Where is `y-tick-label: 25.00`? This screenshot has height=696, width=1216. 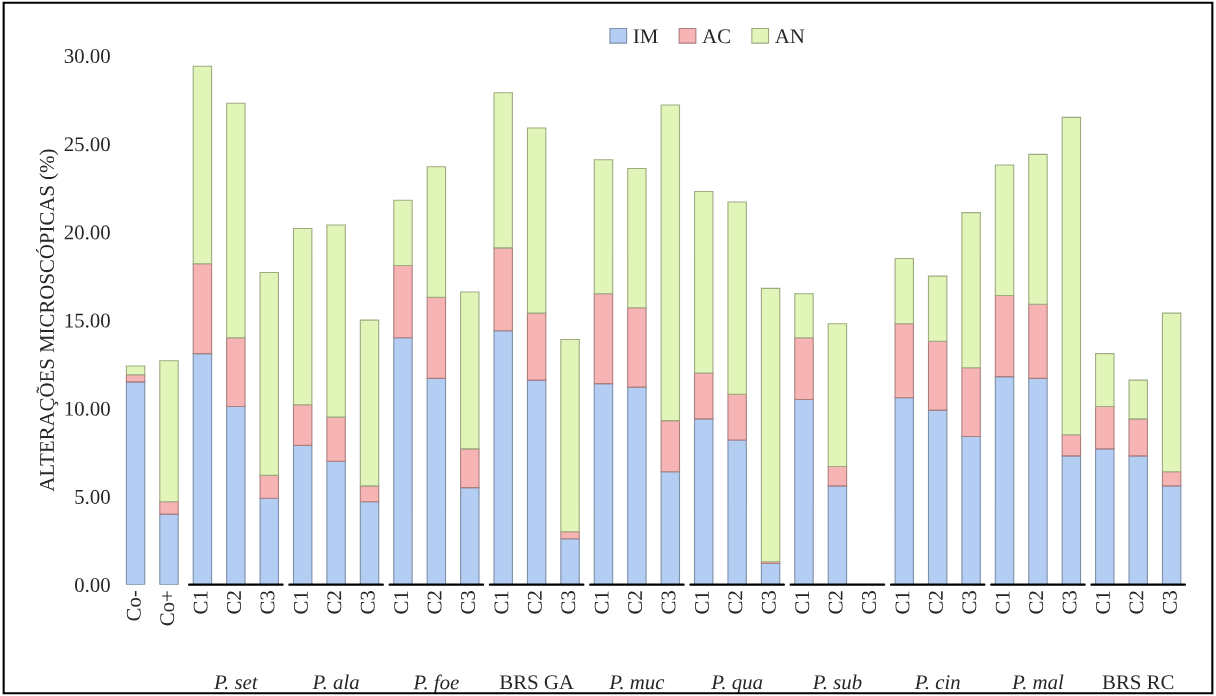 y-tick-label: 25.00 is located at coordinates (87, 144).